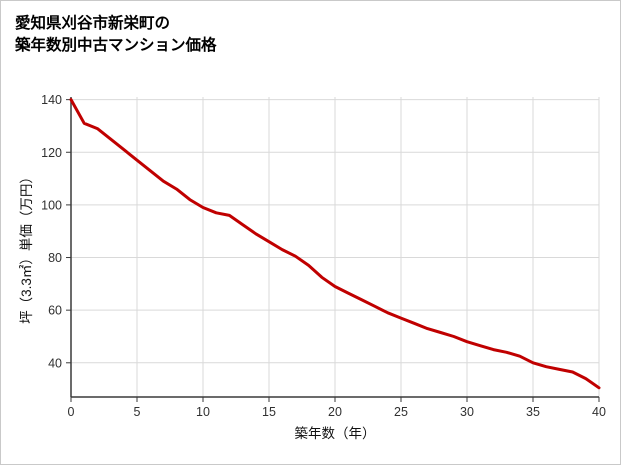 Image resolution: width=621 pixels, height=465 pixels. Describe the element at coordinates (51, 153) in the screenshot. I see `y-tick-label: 120` at that location.